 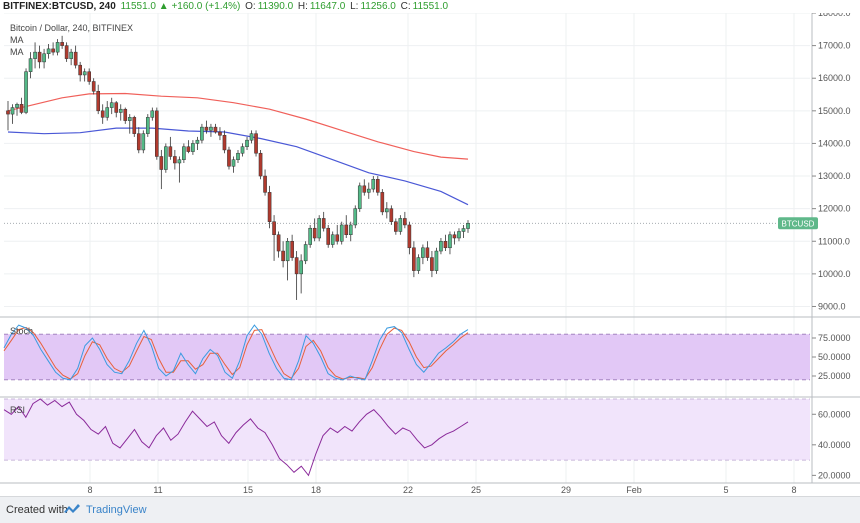 I want to click on y-tick-label: 18000.0, so click(x=834, y=15).